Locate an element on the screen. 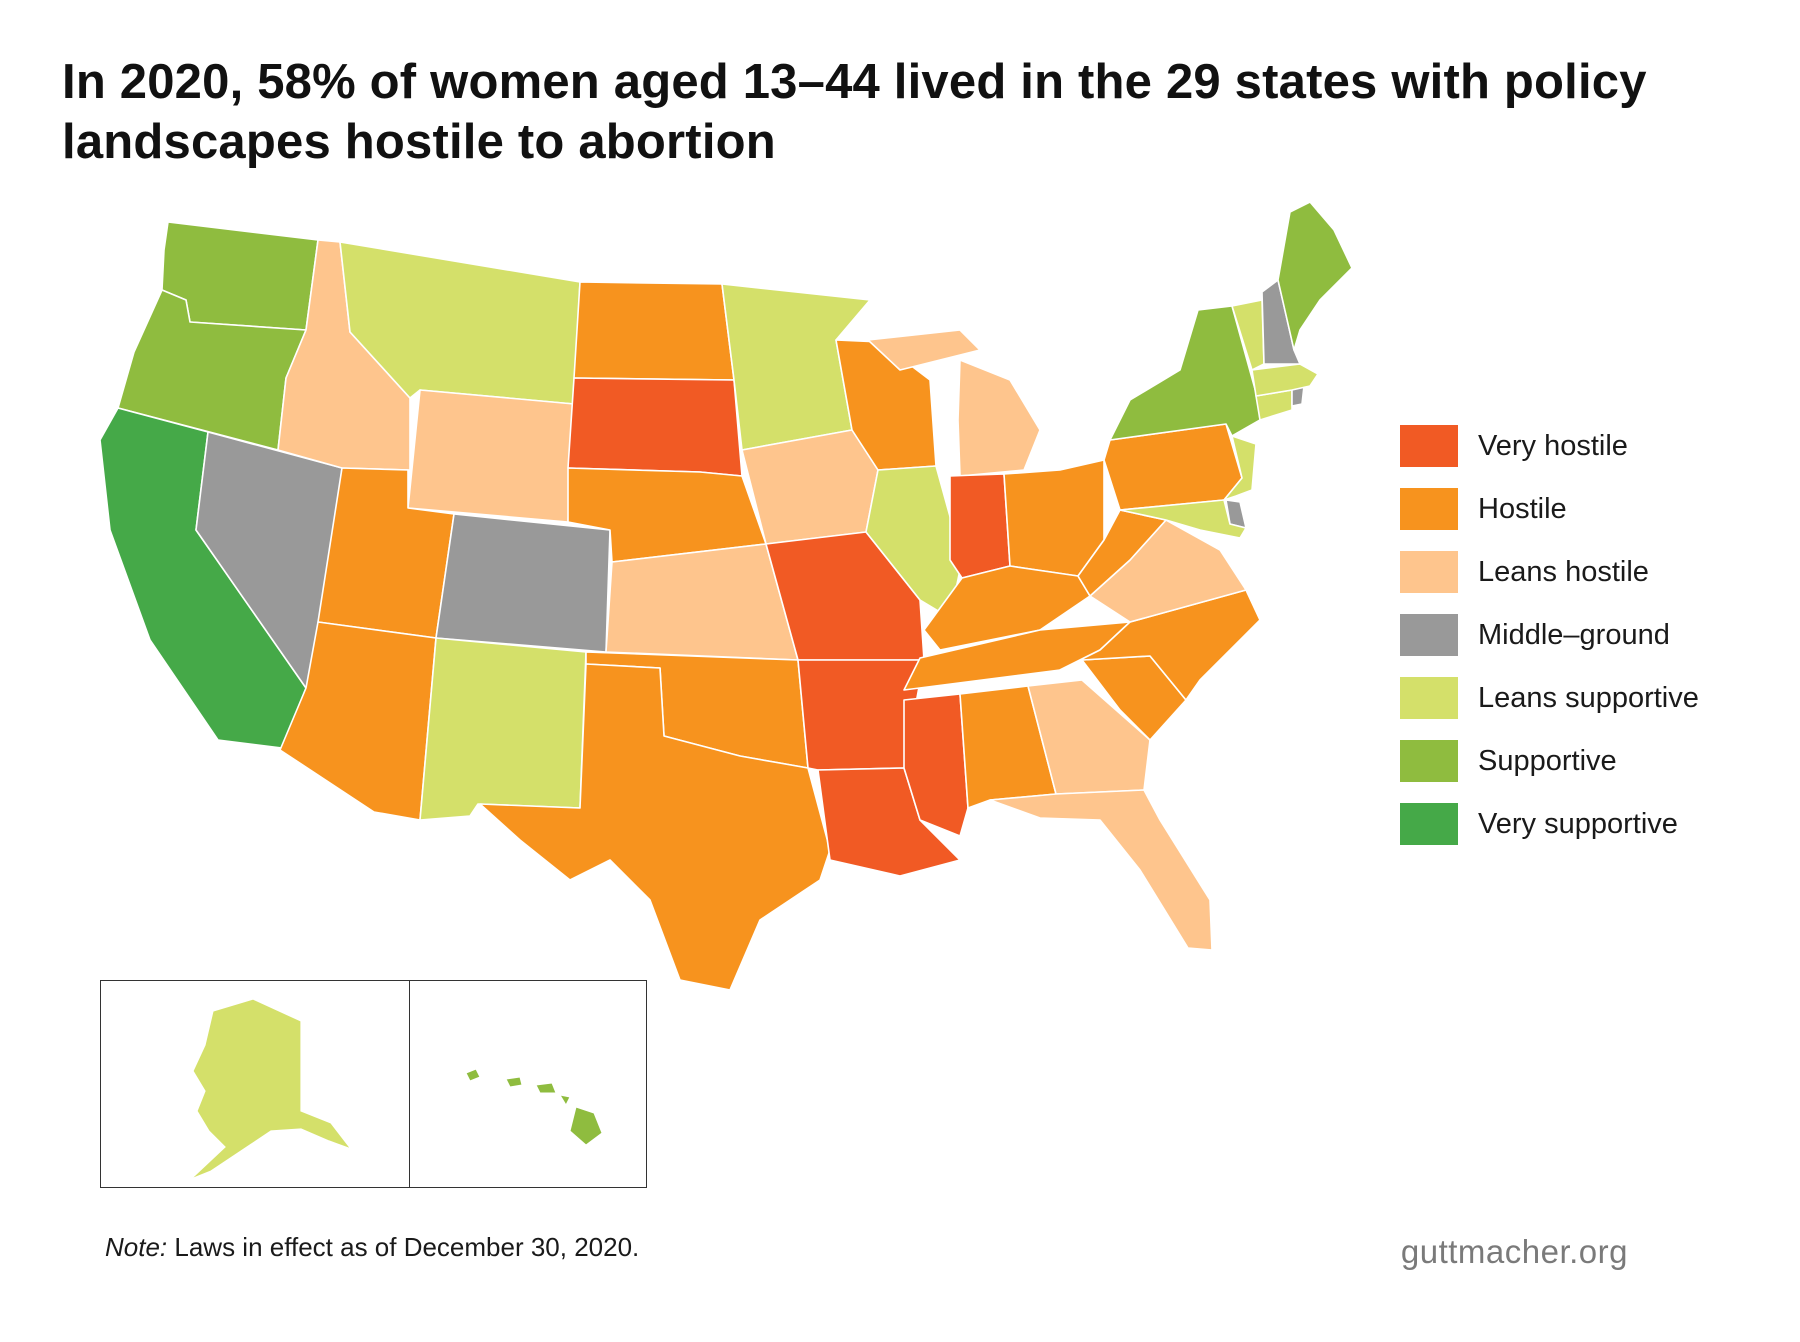  legend-label: Very hostile is located at coordinates (1553, 445).